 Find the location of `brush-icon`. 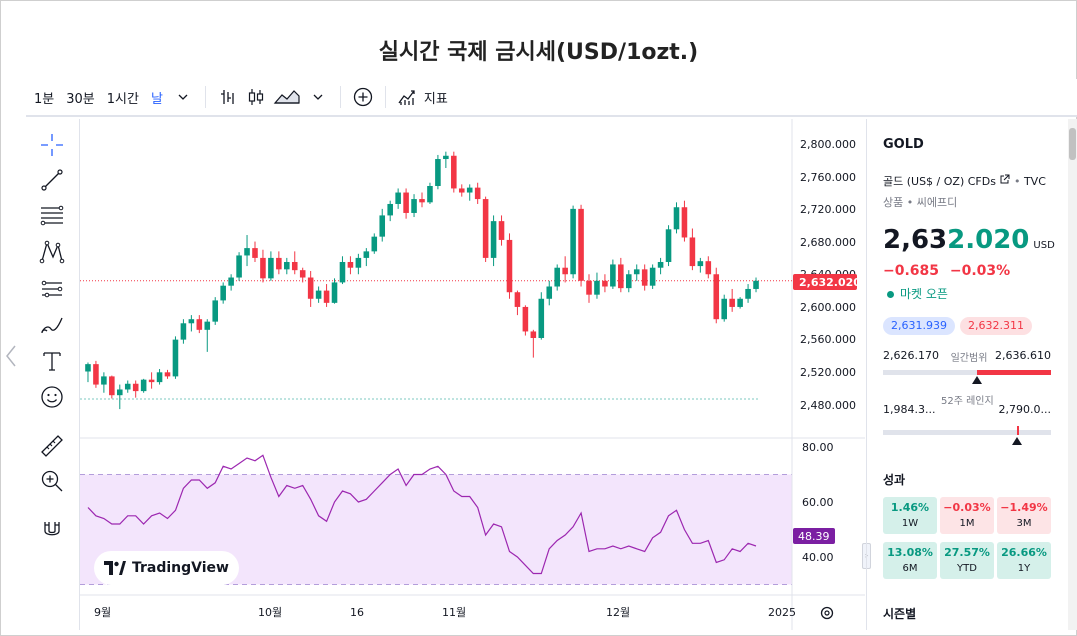

brush-icon is located at coordinates (52, 325).